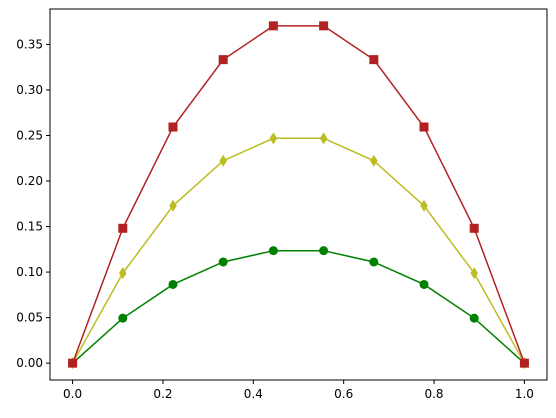  What do you see at coordinates (29, 44) in the screenshot?
I see `y-tick-label: 0.35` at bounding box center [29, 44].